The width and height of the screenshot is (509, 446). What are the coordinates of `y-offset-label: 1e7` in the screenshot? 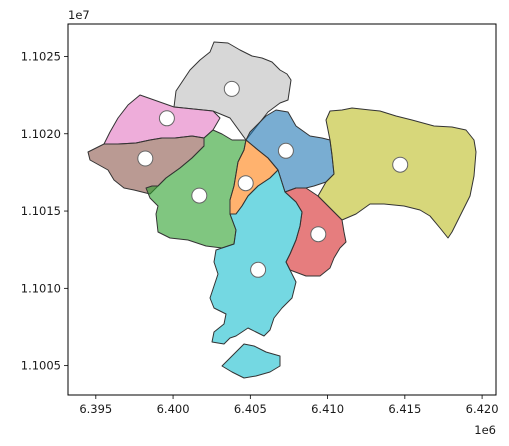 It's located at (79, 15).